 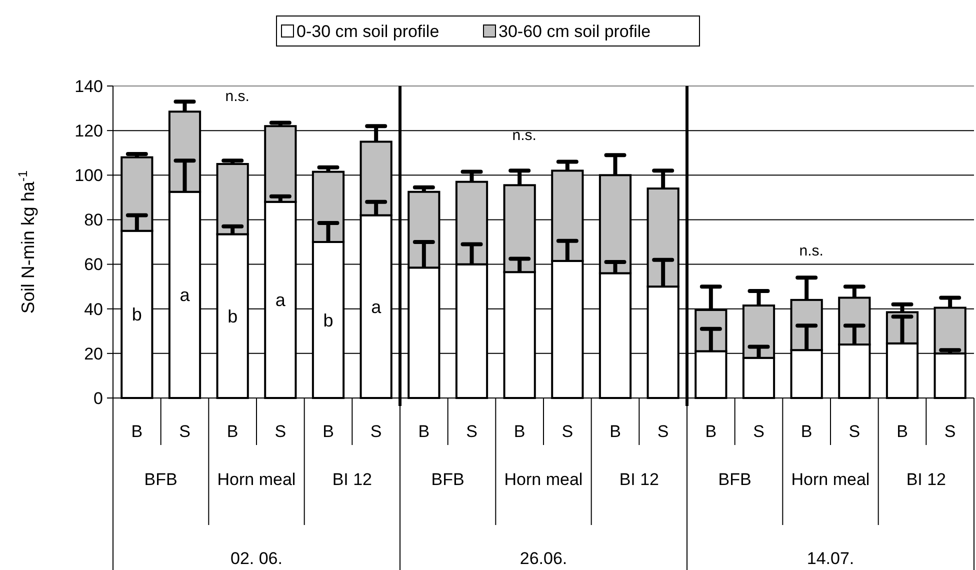 What do you see at coordinates (574, 31) in the screenshot?
I see `legend-label: 30-60 cm soil profile` at bounding box center [574, 31].